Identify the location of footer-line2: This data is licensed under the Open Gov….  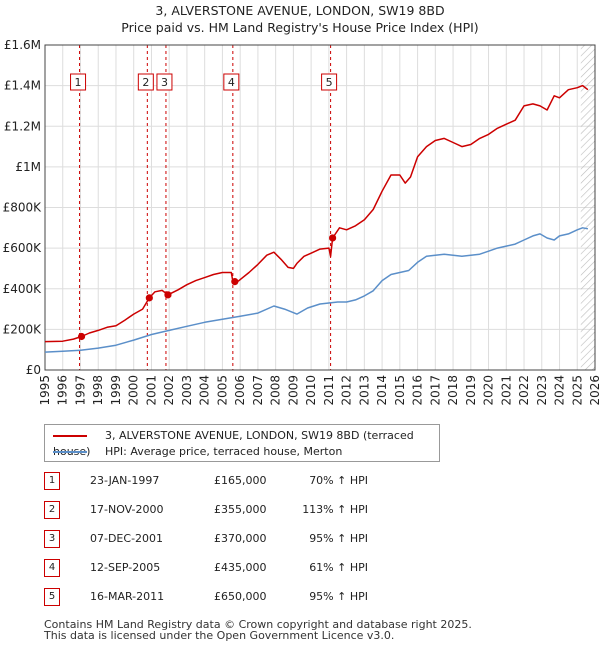
(219, 635).